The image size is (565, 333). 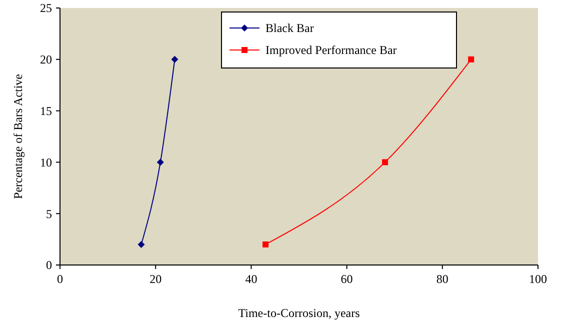 What do you see at coordinates (299, 313) in the screenshot?
I see `x-axis-title: Time-to-Corrosion, years` at bounding box center [299, 313].